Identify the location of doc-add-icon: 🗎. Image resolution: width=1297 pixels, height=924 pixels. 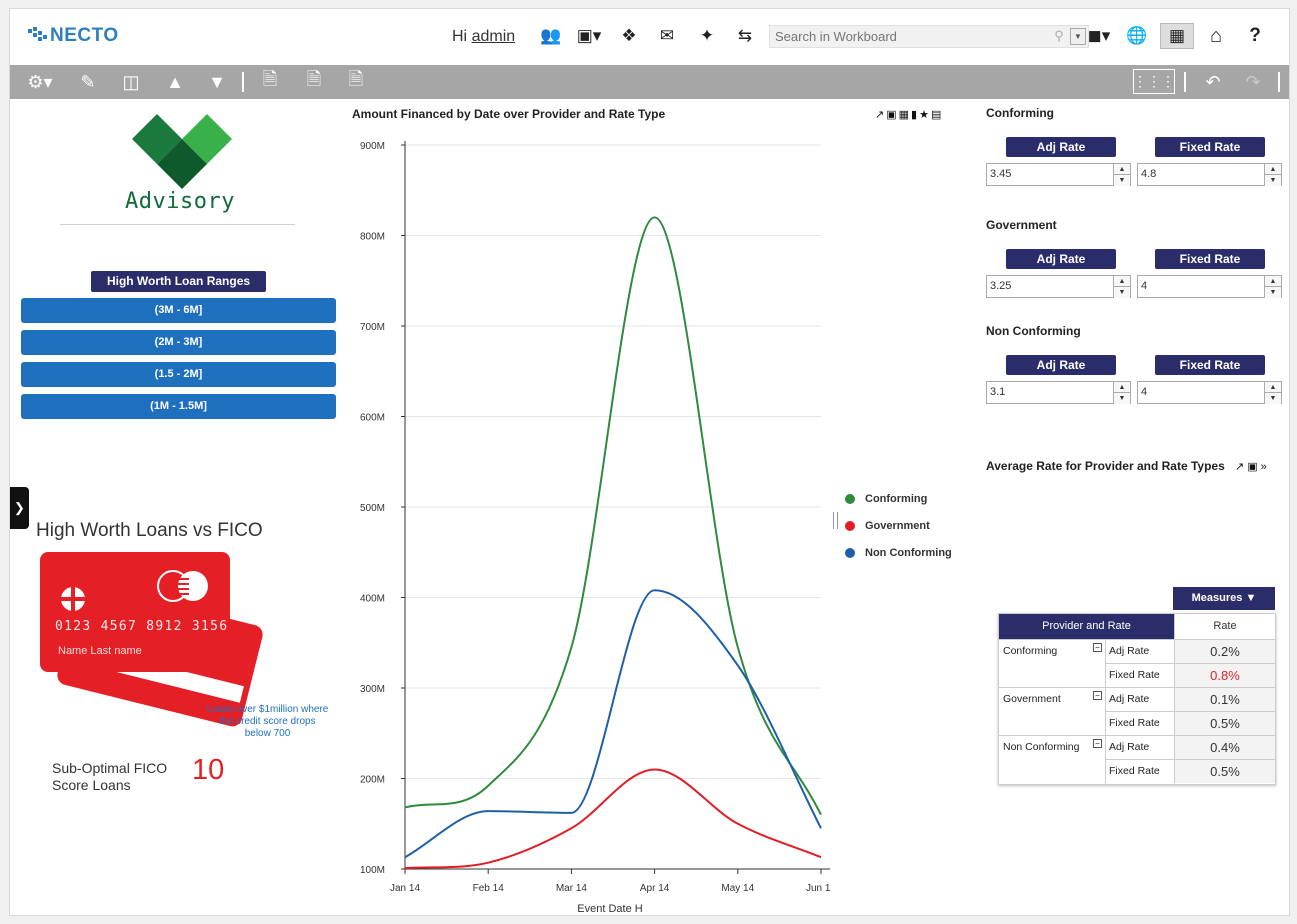
(356, 79).